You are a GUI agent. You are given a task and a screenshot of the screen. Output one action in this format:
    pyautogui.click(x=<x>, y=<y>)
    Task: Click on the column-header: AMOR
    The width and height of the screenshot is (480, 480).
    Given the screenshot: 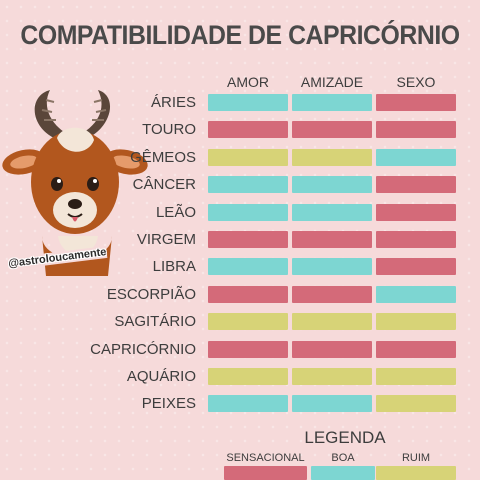 What is the action you would take?
    pyautogui.click(x=248, y=82)
    